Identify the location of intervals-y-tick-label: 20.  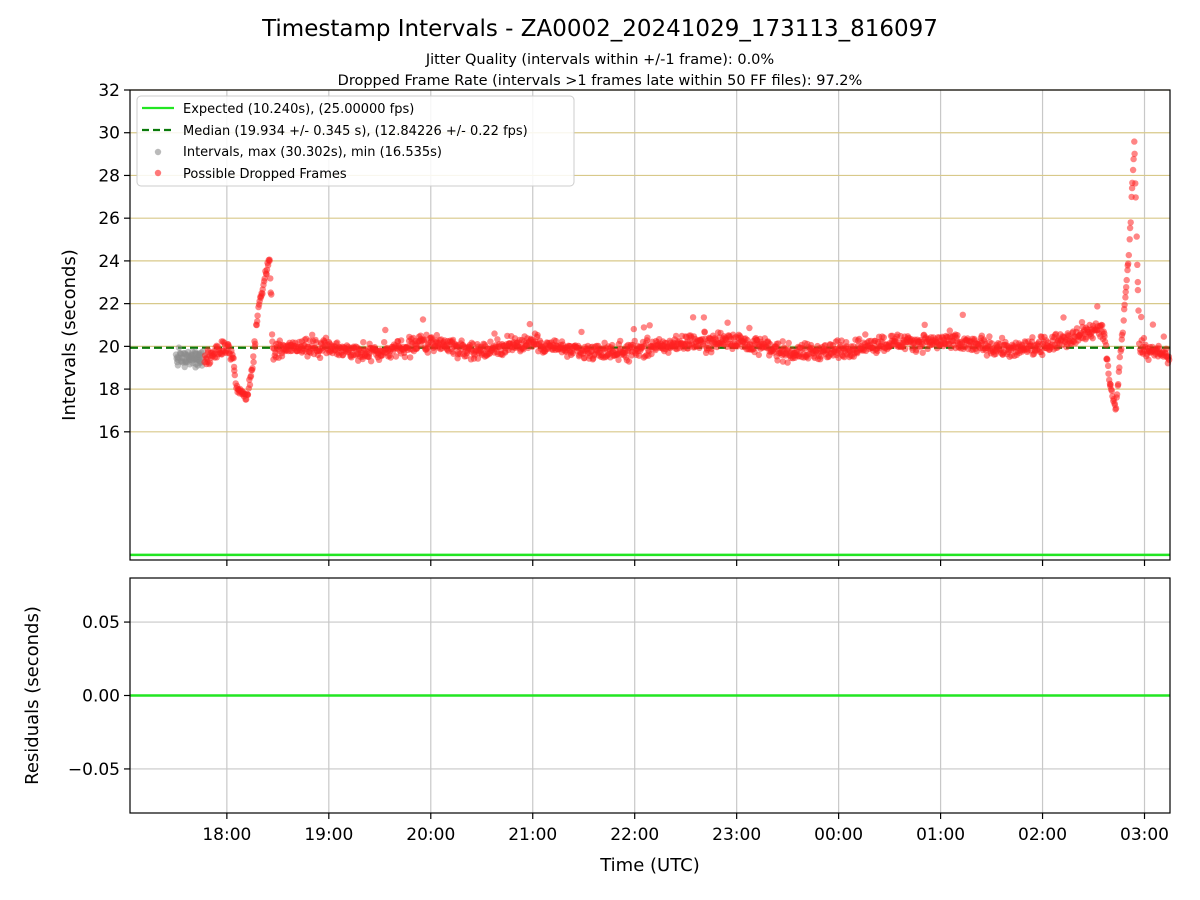
(109, 347).